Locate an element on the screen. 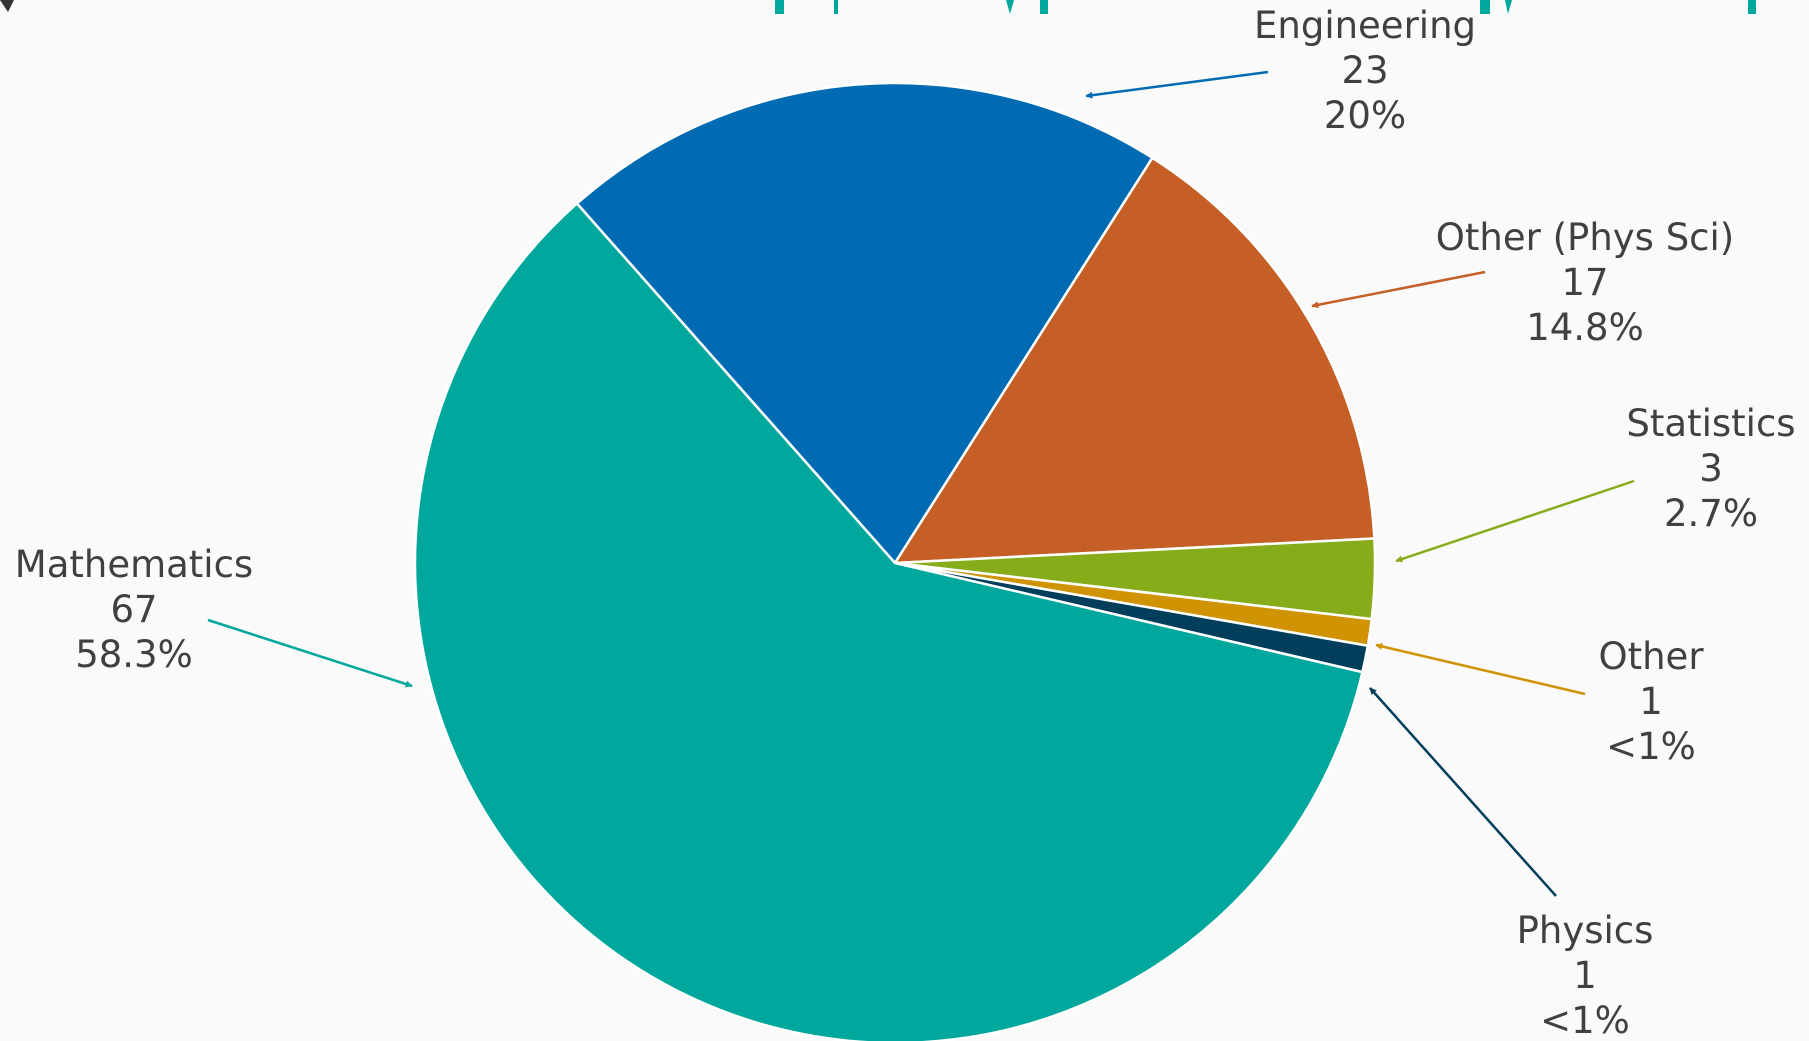 This screenshot has width=1809, height=1041. leader-physics is located at coordinates (1463, 792).